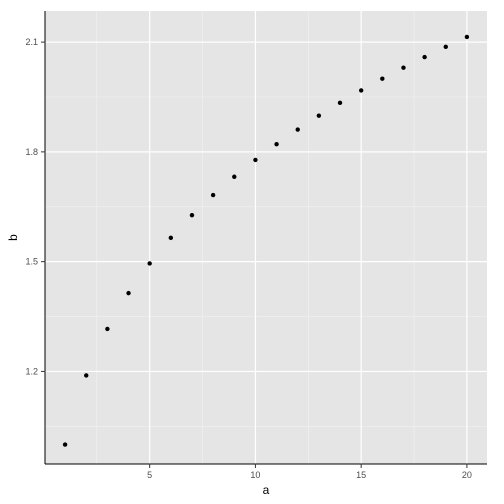  I want to click on y-tick-label: 1.2, so click(31, 371).